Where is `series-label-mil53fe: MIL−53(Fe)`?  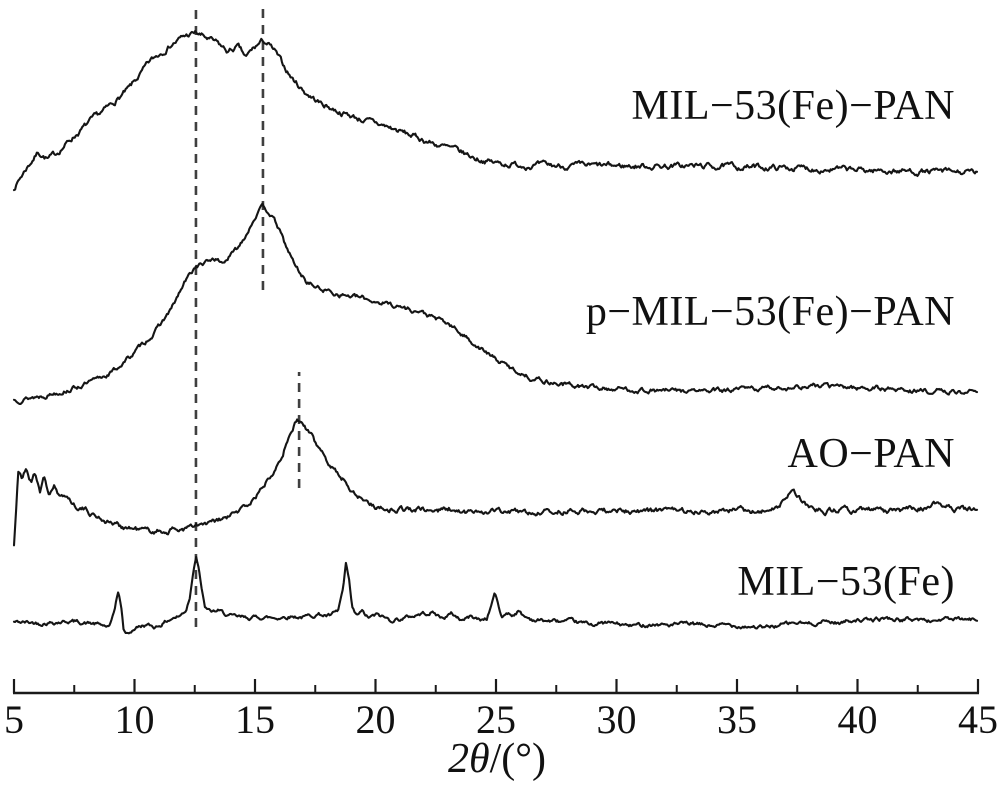
series-label-mil53fe: MIL−53(Fe) is located at coordinates (846, 582).